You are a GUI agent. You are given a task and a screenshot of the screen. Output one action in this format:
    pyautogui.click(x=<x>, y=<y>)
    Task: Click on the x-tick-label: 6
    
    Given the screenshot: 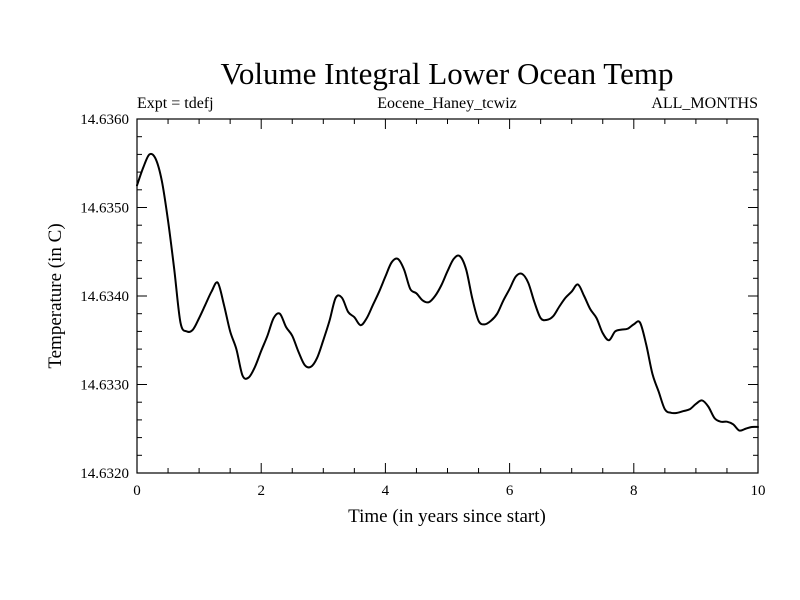 What is the action you would take?
    pyautogui.click(x=510, y=491)
    